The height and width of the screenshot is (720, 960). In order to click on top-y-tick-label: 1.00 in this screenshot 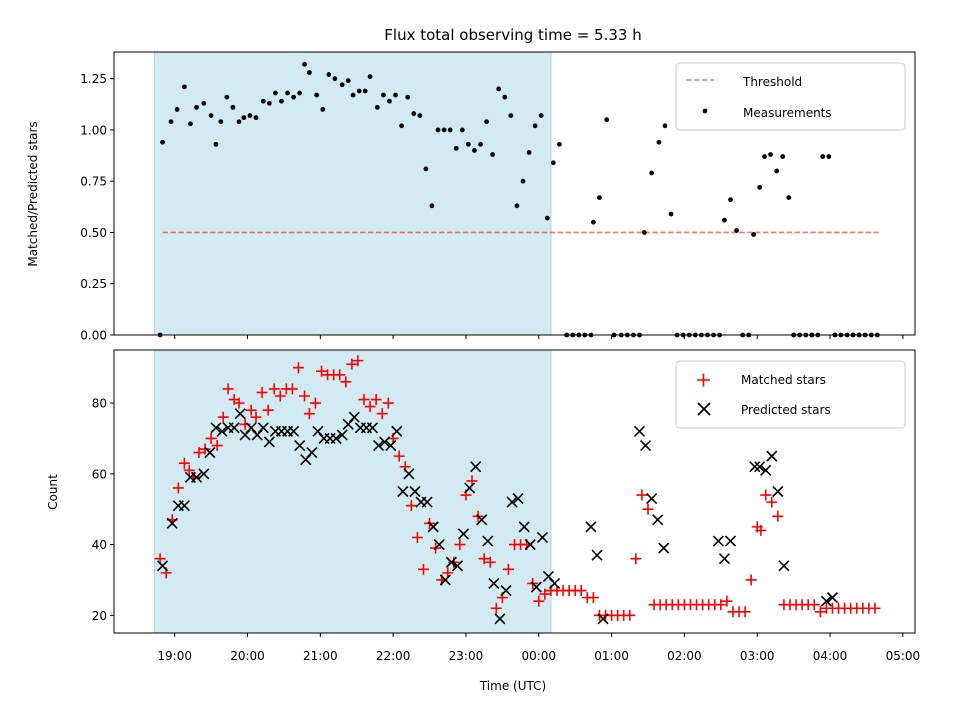, I will do `click(93, 130)`.